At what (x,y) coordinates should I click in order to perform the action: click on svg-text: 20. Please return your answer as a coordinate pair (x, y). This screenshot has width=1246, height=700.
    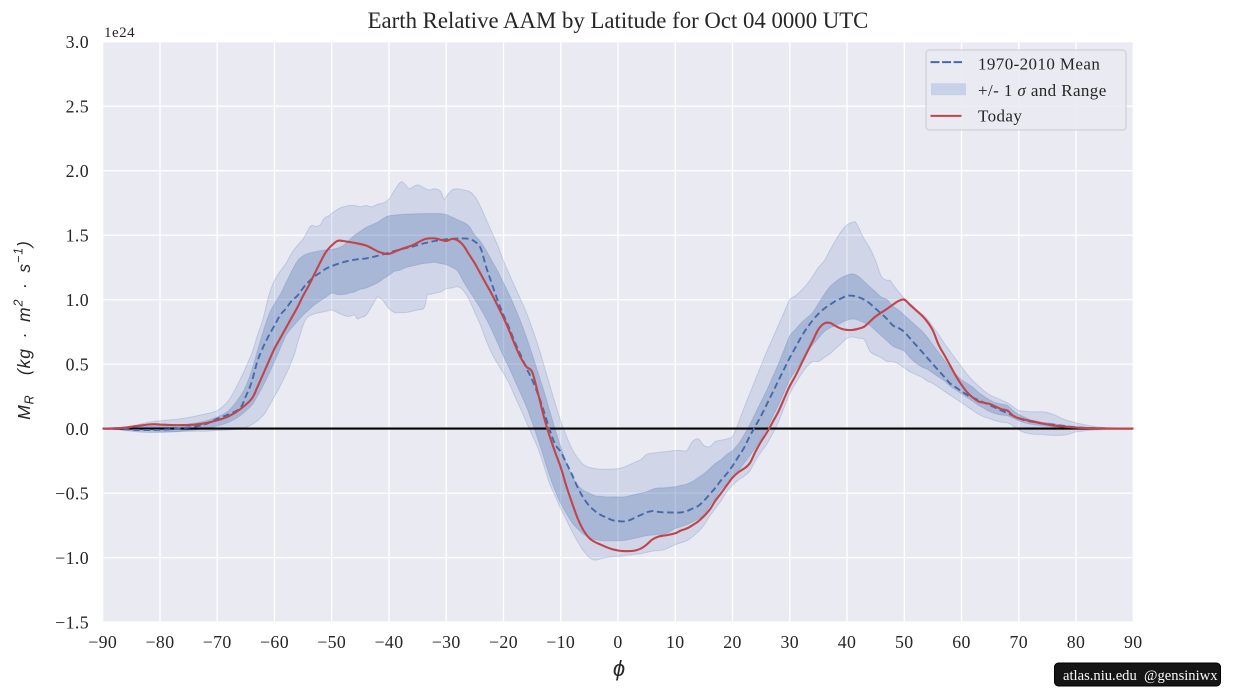
    Looking at the image, I should click on (732, 642).